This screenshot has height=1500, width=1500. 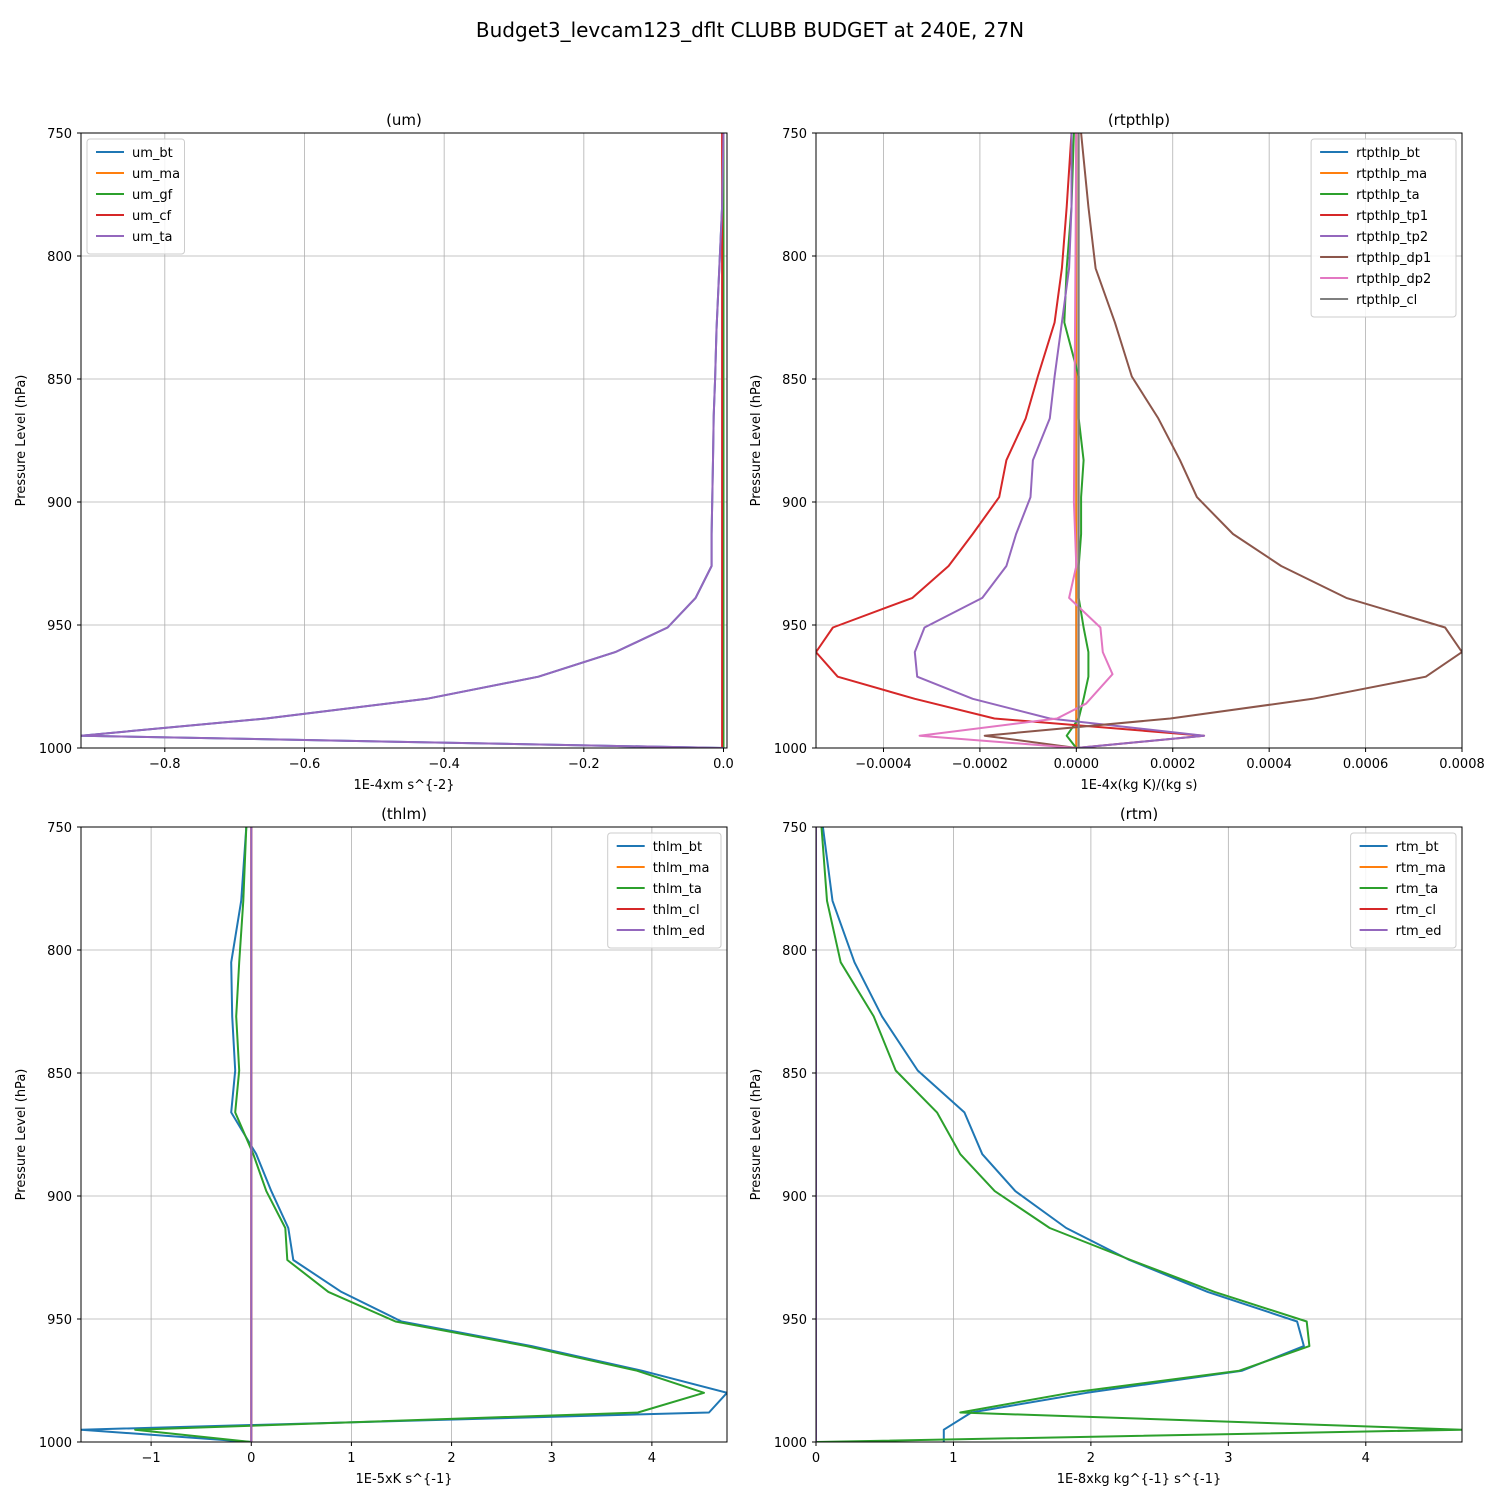 I want to click on x-axis-label: 1E-8xkg kg^{-1} s^{-1}, so click(x=1139, y=1479).